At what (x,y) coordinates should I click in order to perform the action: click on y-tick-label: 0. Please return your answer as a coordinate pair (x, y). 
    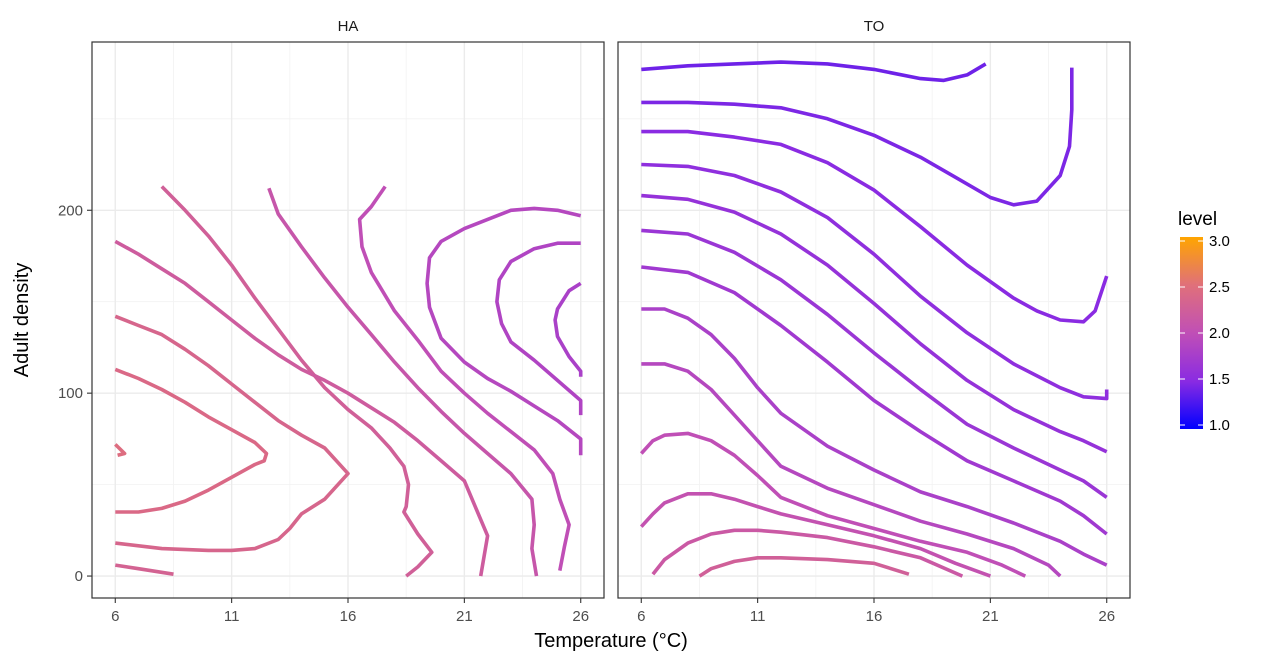
    Looking at the image, I should click on (79, 576).